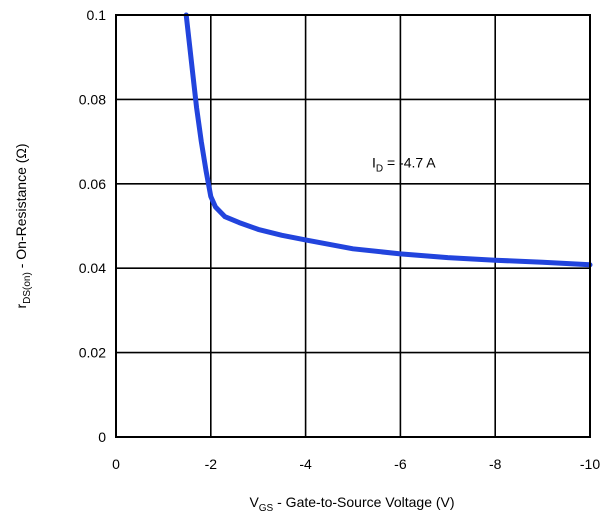  What do you see at coordinates (211, 464) in the screenshot?
I see `x-tick-label: -2` at bounding box center [211, 464].